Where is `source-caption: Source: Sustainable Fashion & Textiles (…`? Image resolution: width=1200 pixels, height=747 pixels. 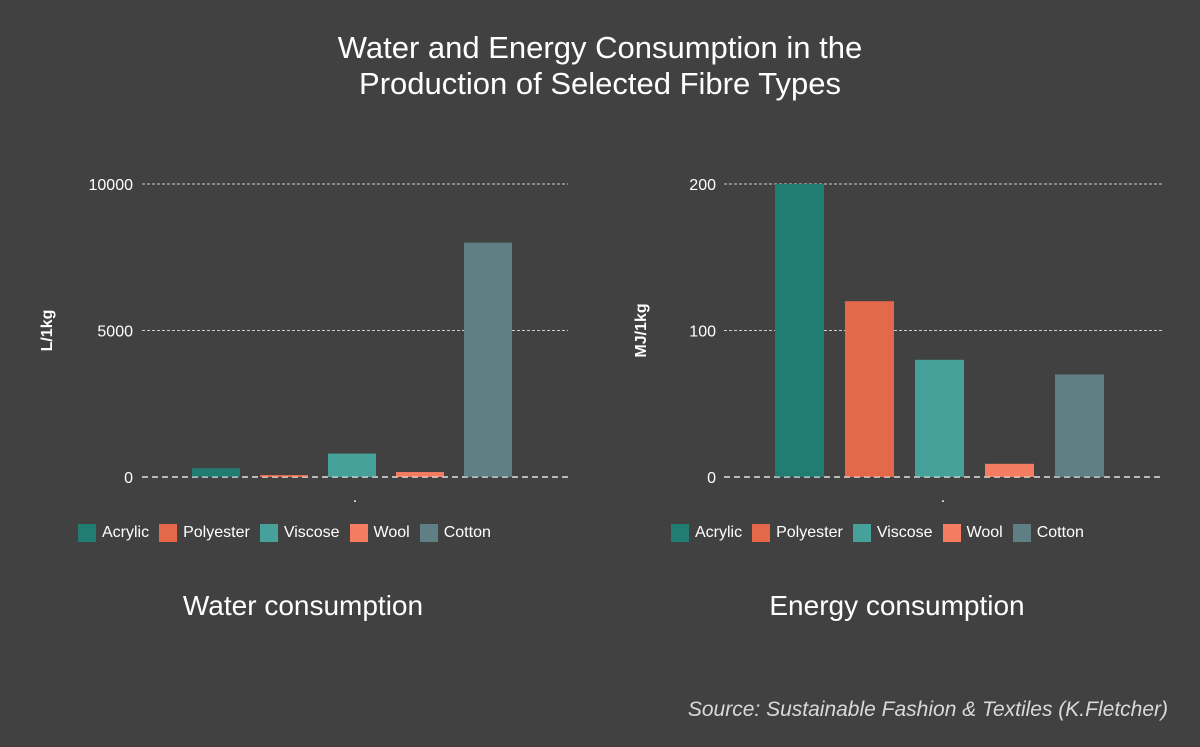 source-caption: Source: Sustainable Fashion & Textiles (… is located at coordinates (927, 709).